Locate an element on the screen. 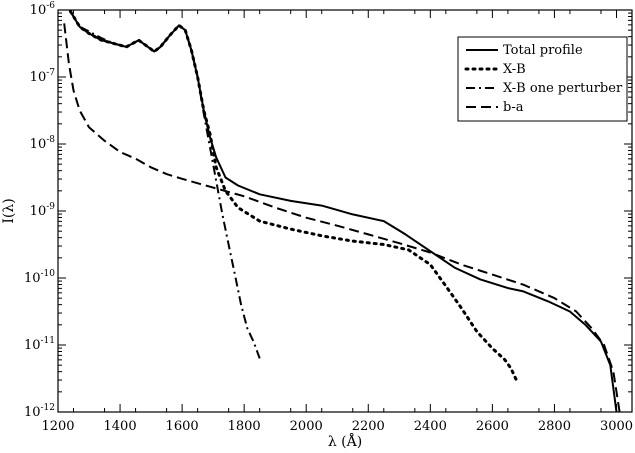 The width and height of the screenshot is (635, 453). x-tick-label: 1800 is located at coordinates (244, 426).